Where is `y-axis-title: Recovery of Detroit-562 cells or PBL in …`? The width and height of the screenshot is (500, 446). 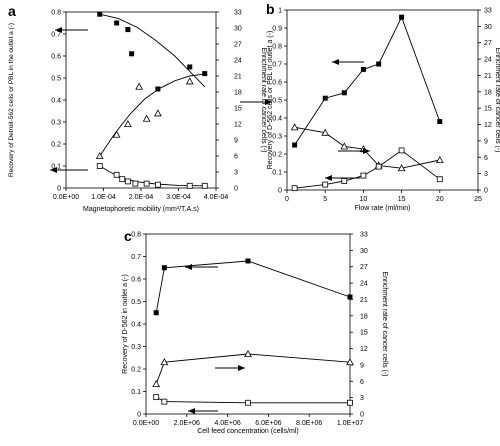 y-axis-title: Recovery of Detroit-562 cells or PBL in … is located at coordinates (11, 100).